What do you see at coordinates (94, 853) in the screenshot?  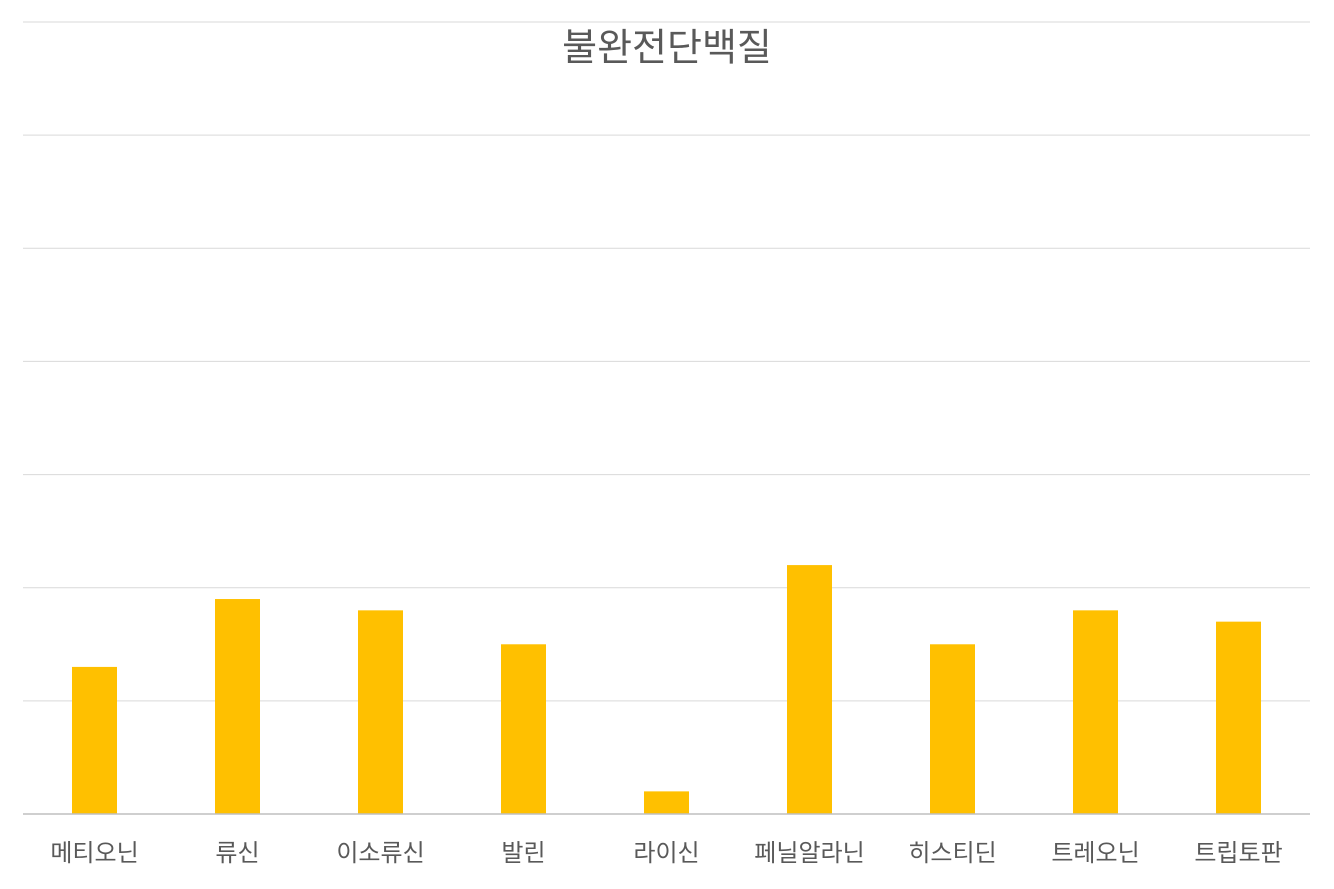 I see `x-tick-label: 메티오닌` at bounding box center [94, 853].